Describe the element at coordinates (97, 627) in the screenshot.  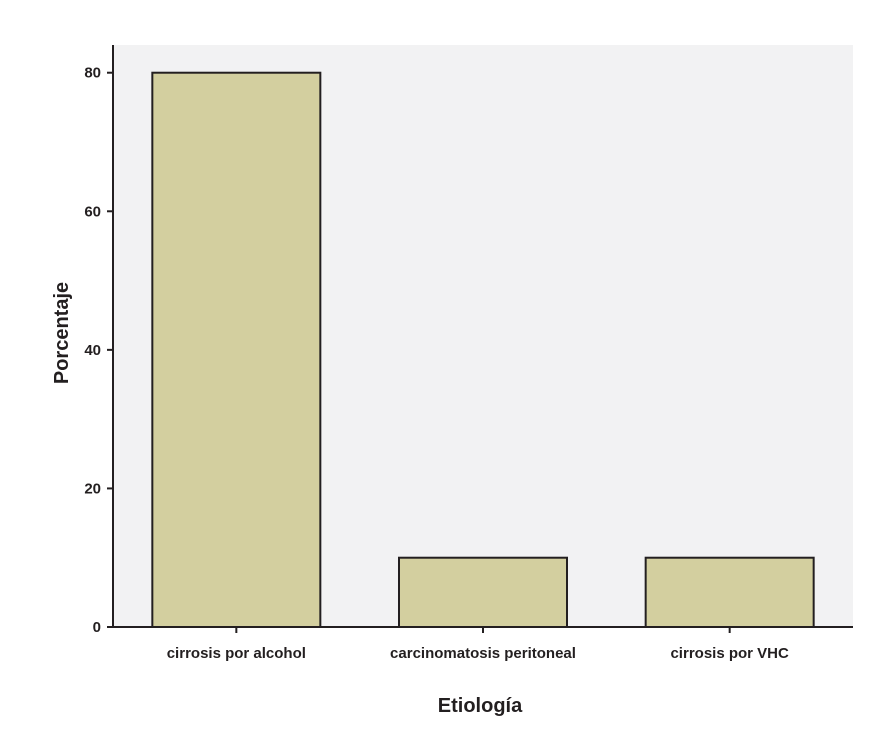
I see `y-tick-label: 0` at that location.